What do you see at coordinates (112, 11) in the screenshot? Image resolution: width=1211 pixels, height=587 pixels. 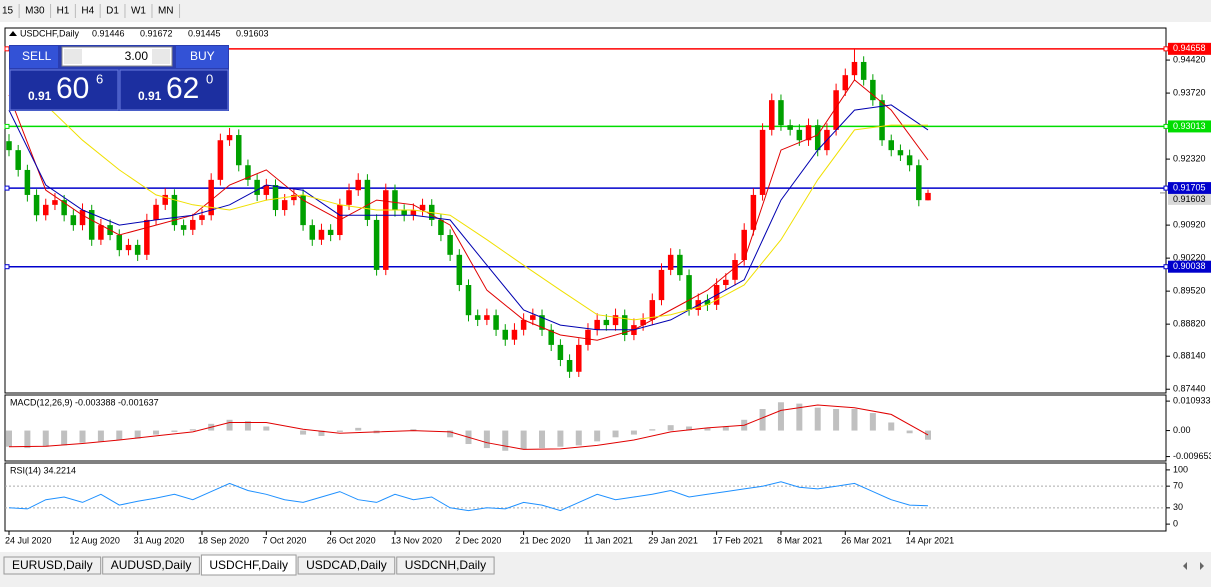 I see `timeframe-button: D1` at bounding box center [112, 11].